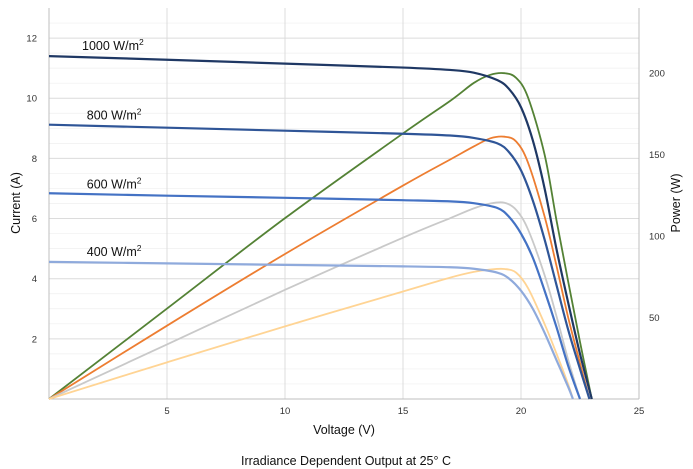 The height and width of the screenshot is (469, 693). I want to click on x-tick-label: 25, so click(639, 411).